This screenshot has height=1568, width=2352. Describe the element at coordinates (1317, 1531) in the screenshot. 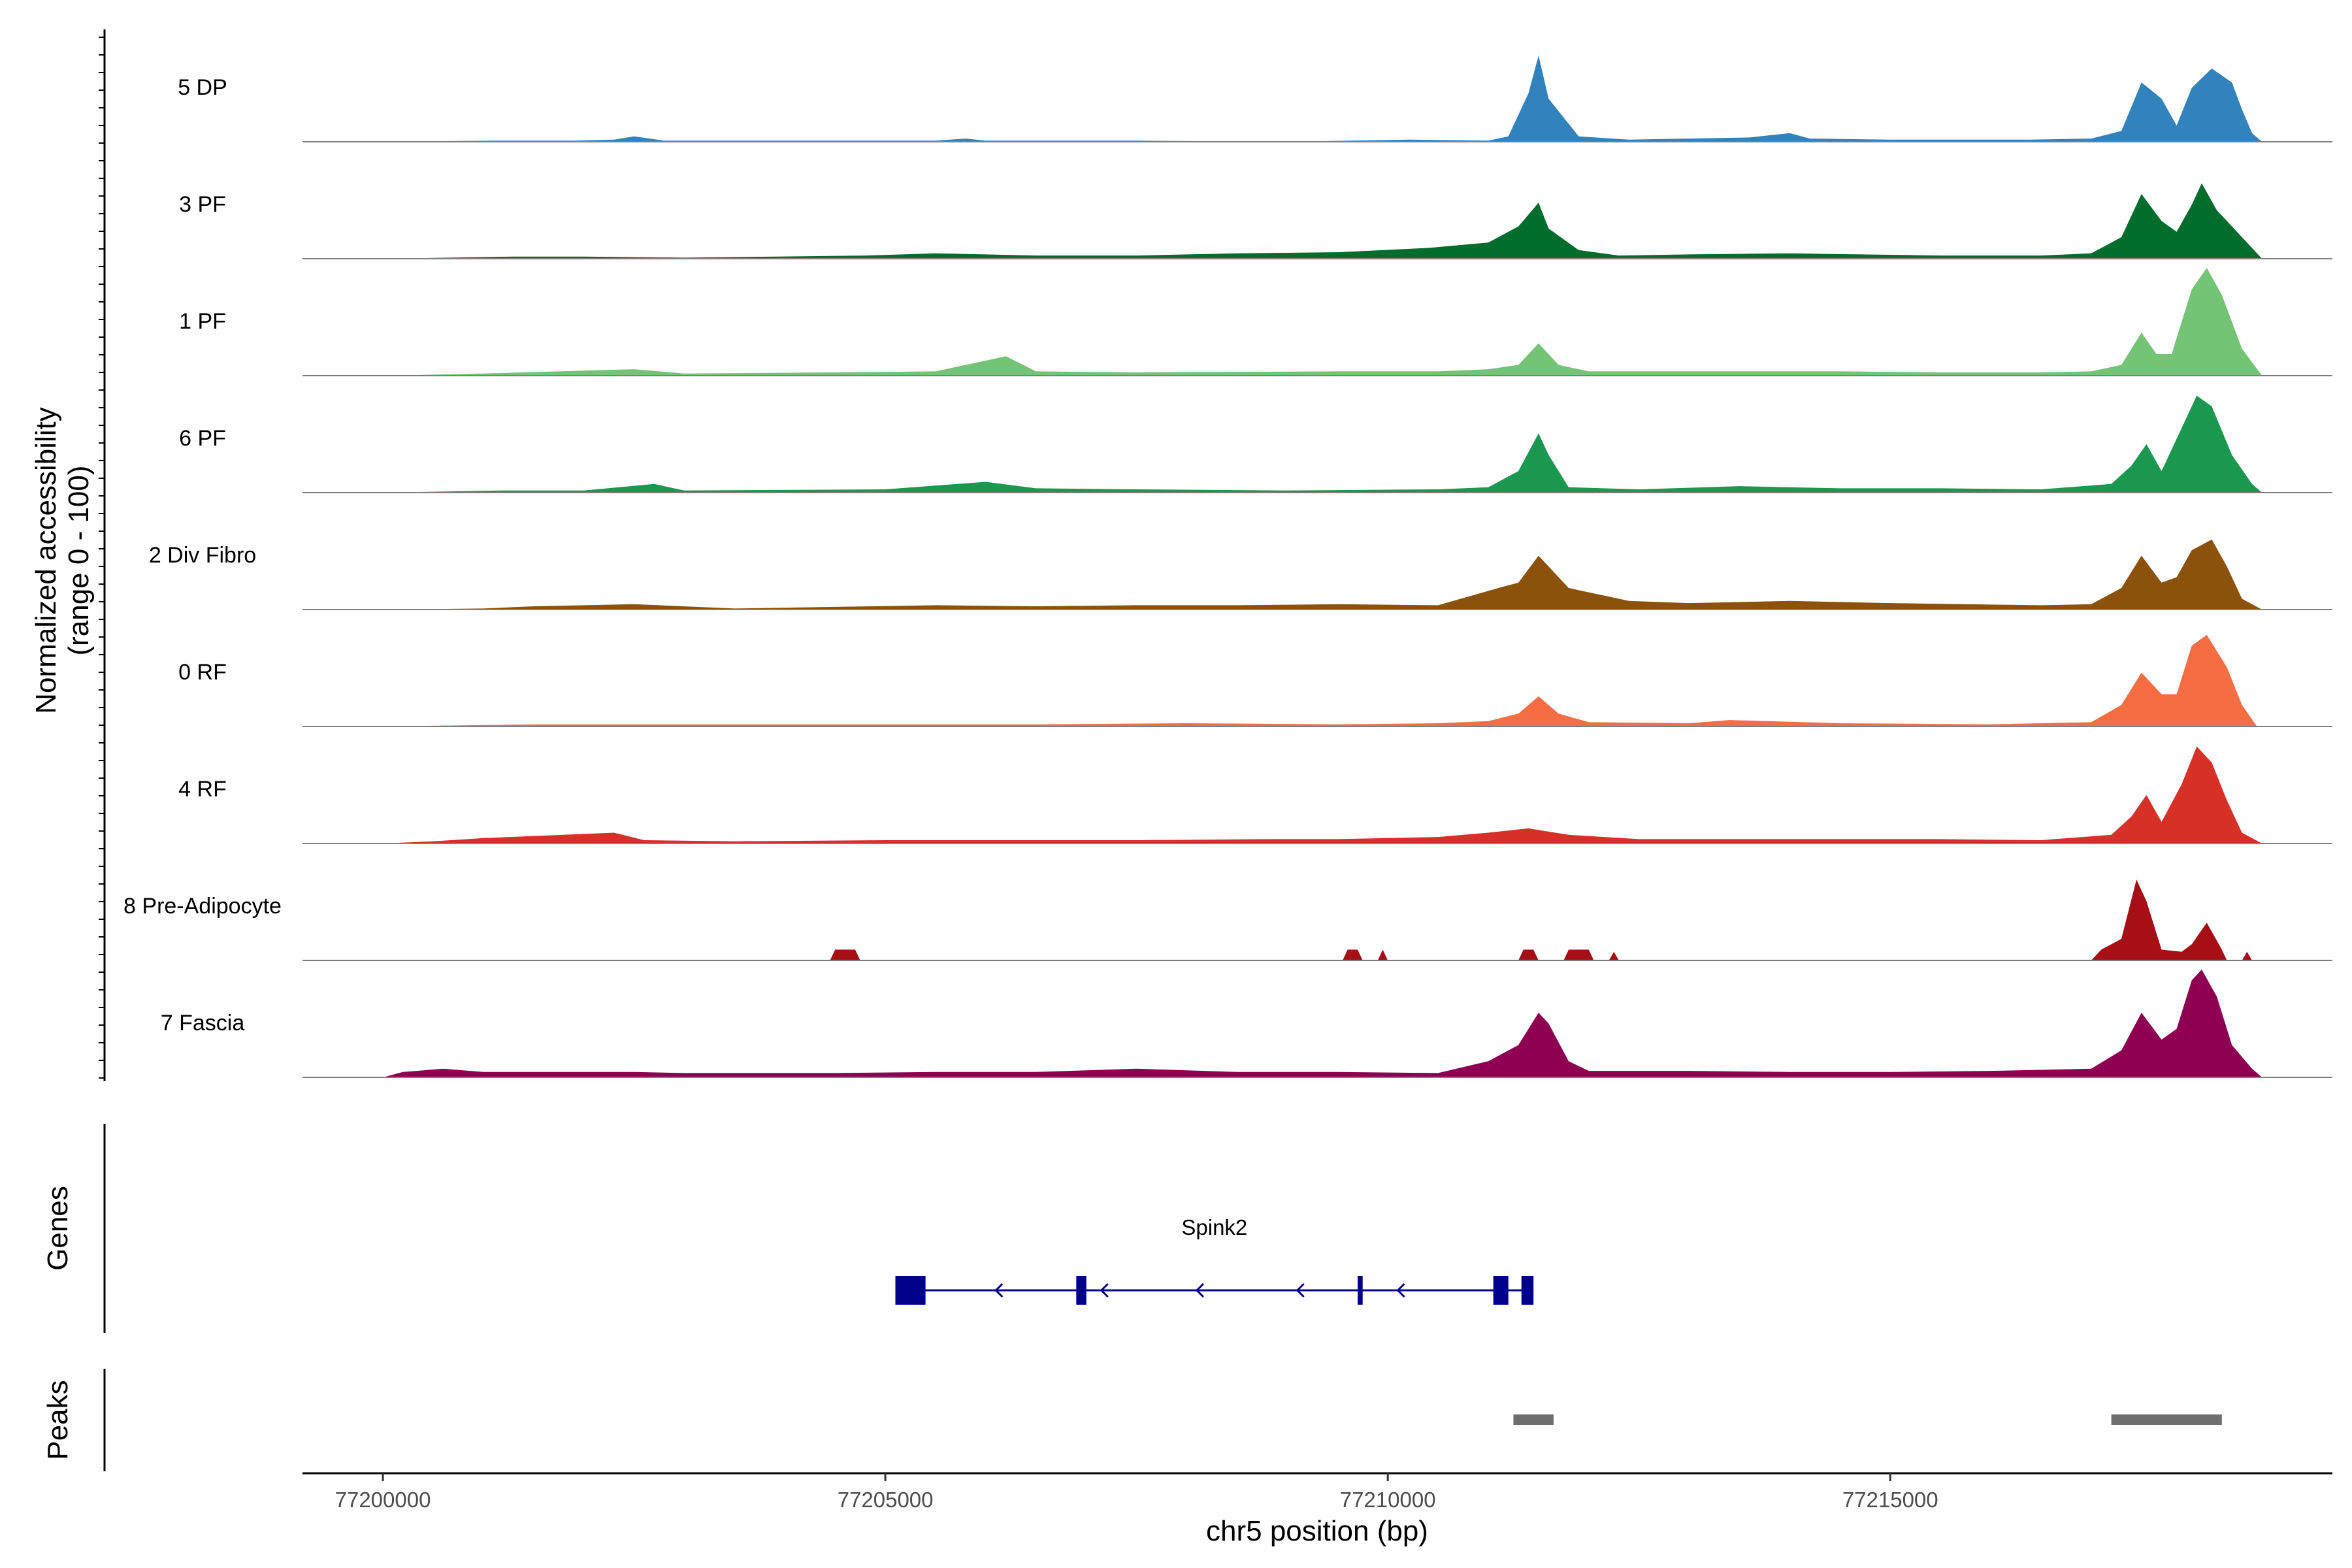

I see `x-axis-title: chr5 position (bp)` at that location.